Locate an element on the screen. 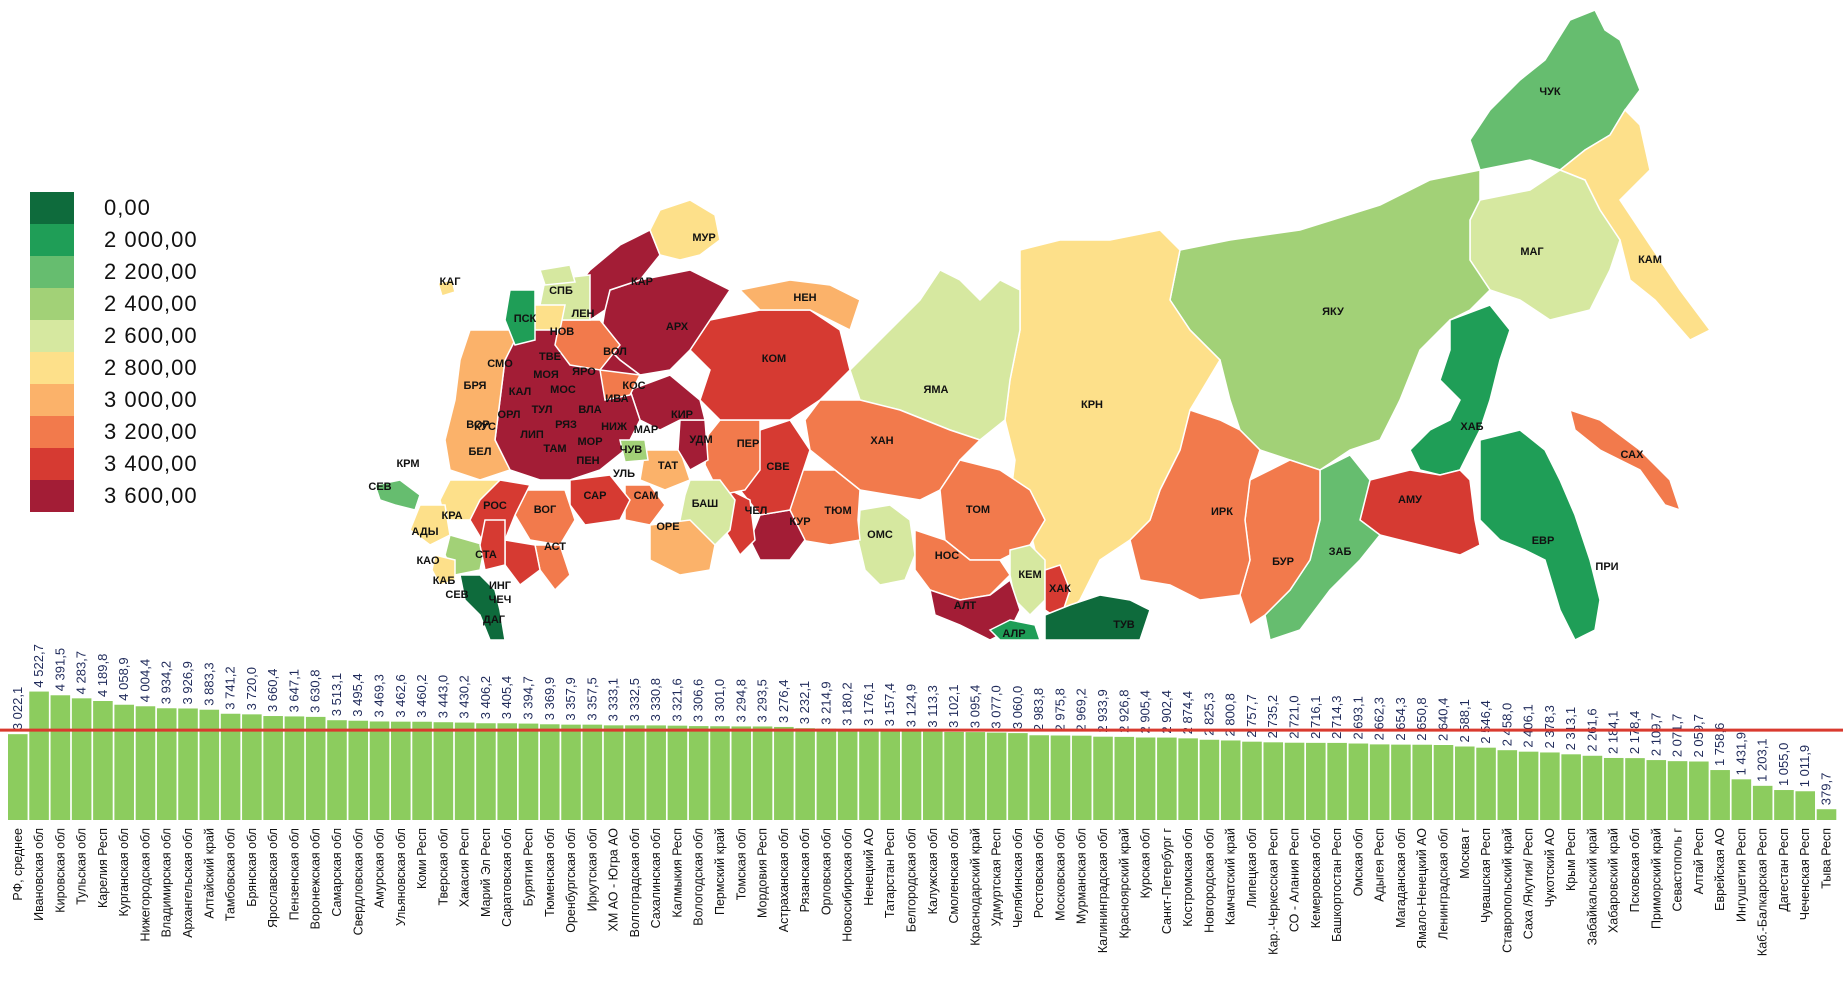 The image size is (1843, 999). map-region-label: ЛИП is located at coordinates (532, 435).